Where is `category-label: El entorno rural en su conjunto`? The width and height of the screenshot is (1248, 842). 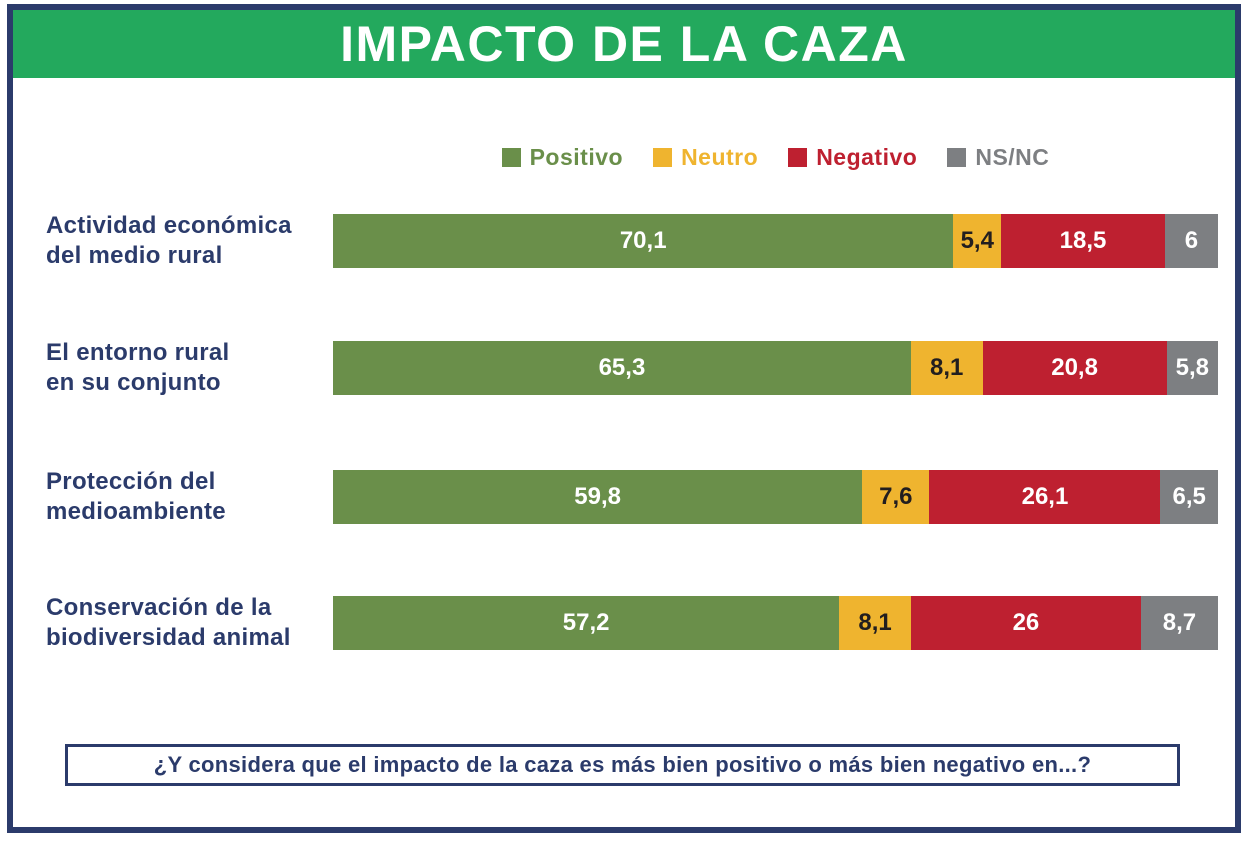
category-label: El entorno rural en su conjunto is located at coordinates (173, 368).